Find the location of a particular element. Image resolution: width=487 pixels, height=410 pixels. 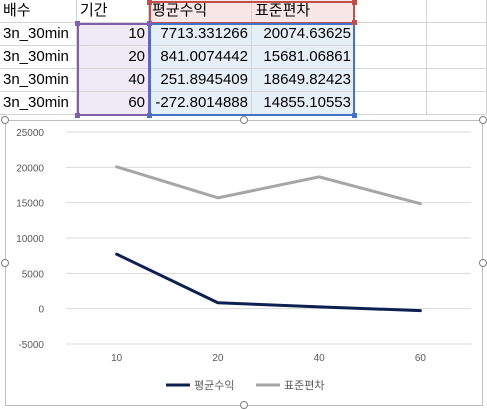

x-tick-label: 40 is located at coordinates (320, 358).